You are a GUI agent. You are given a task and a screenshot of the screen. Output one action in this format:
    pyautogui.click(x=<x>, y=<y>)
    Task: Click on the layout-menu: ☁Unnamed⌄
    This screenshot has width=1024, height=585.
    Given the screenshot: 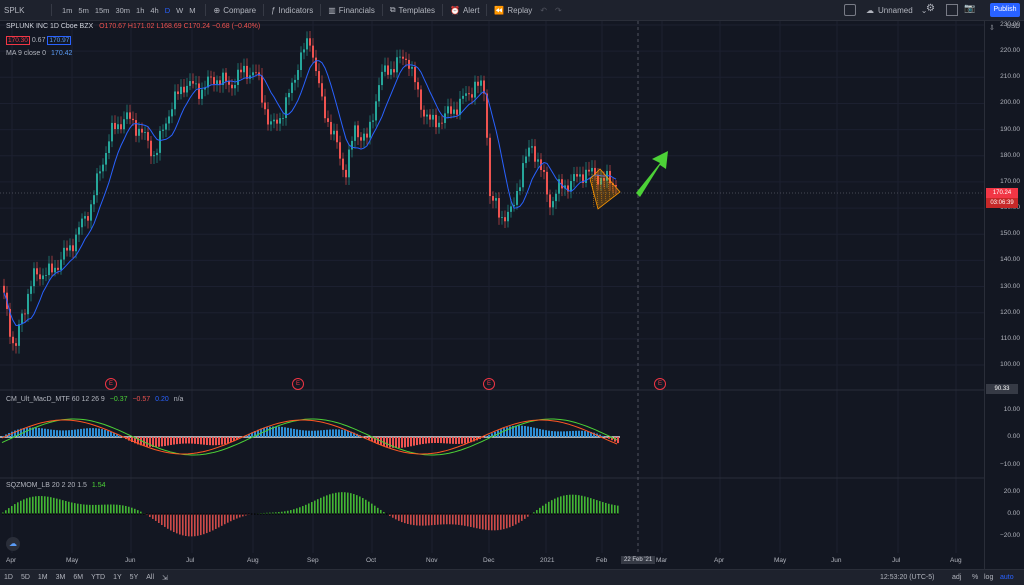 What is the action you would take?
    pyautogui.click(x=896, y=10)
    